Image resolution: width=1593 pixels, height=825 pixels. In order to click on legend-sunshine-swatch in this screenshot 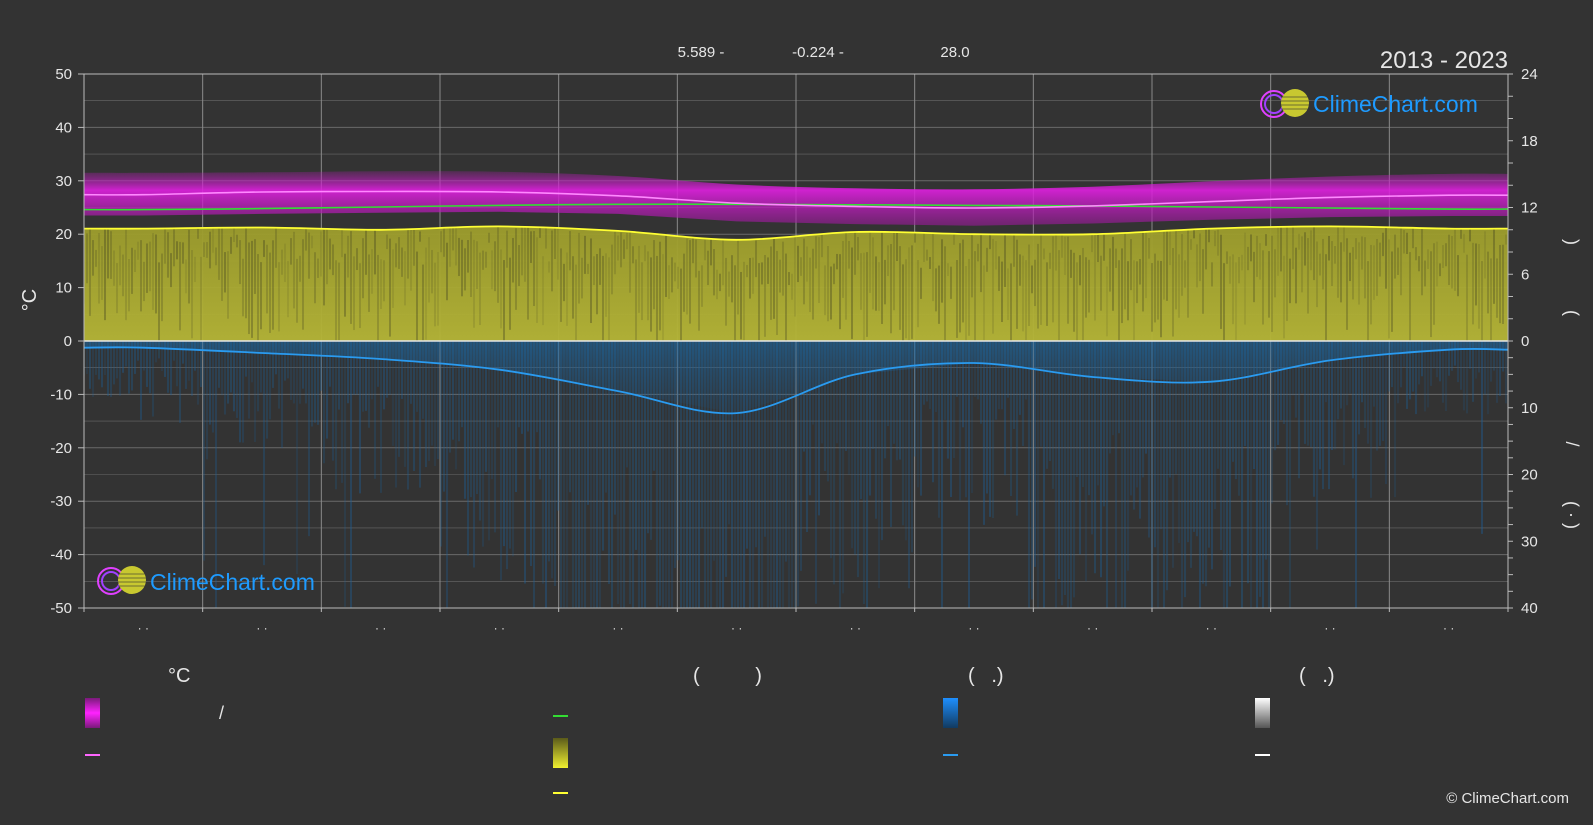, I will do `click(560, 753)`.